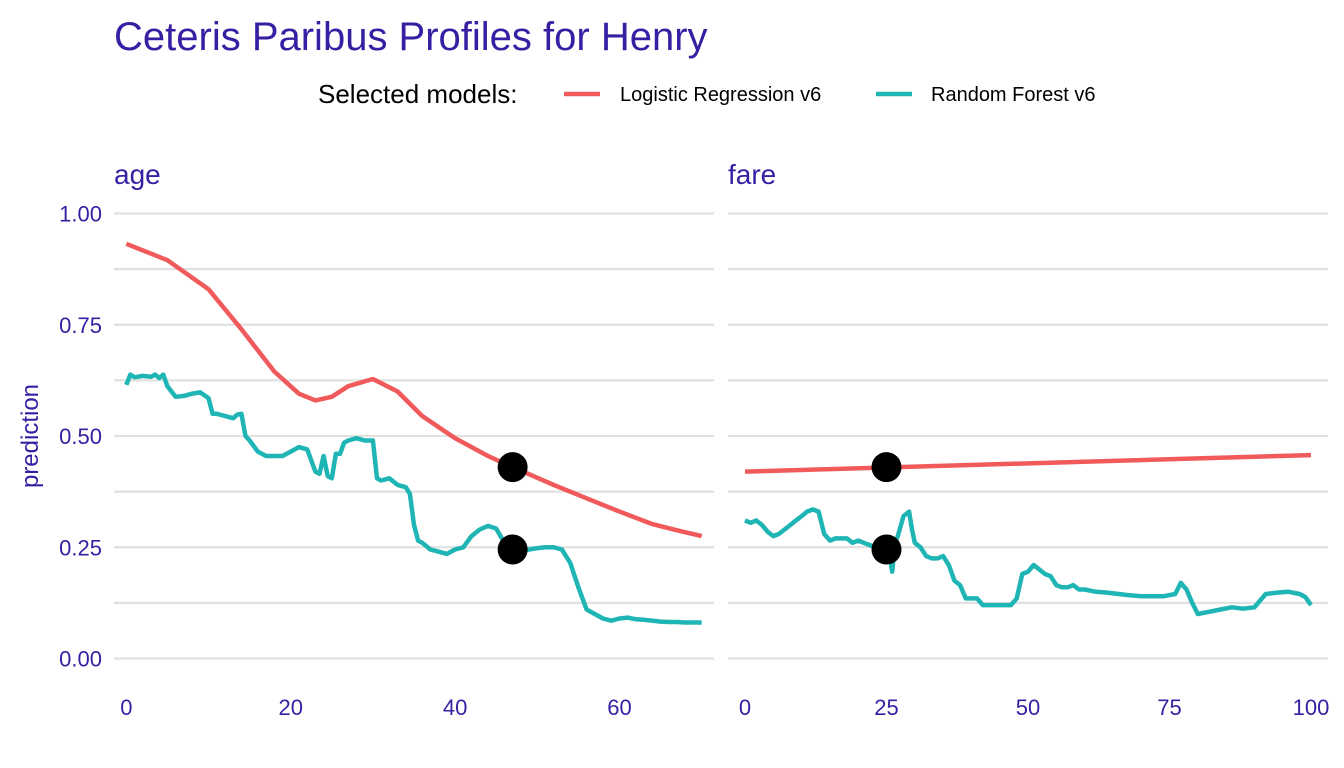  I want to click on y-tick-label: 0.00, so click(80, 659).